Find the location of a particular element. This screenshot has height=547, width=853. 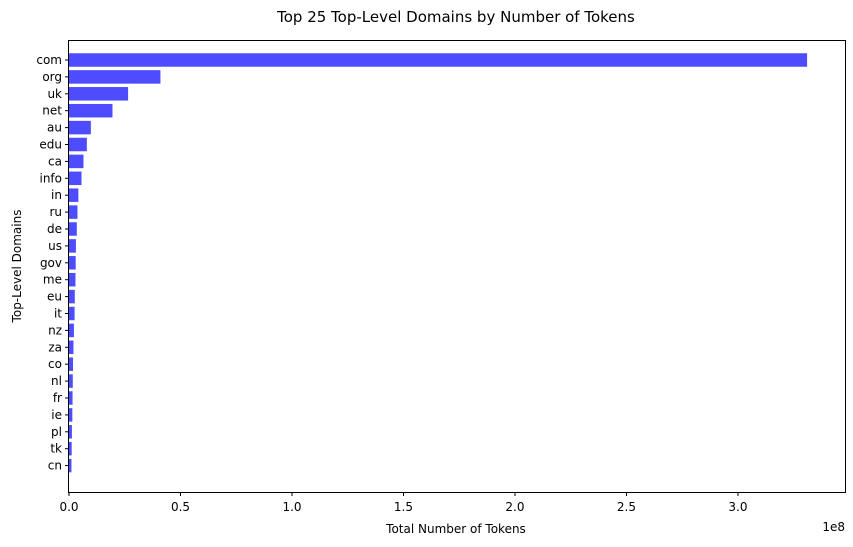

y-tick-label-cn: cn is located at coordinates (55, 466).